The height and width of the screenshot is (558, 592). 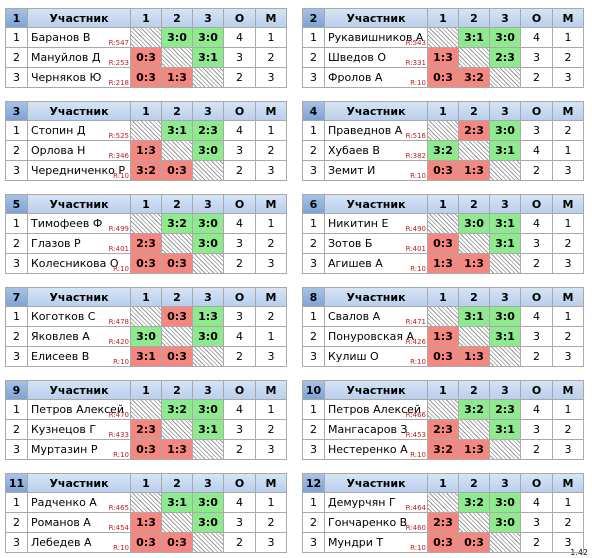 What do you see at coordinates (415, 528) in the screenshot?
I see `rating: R:460` at bounding box center [415, 528].